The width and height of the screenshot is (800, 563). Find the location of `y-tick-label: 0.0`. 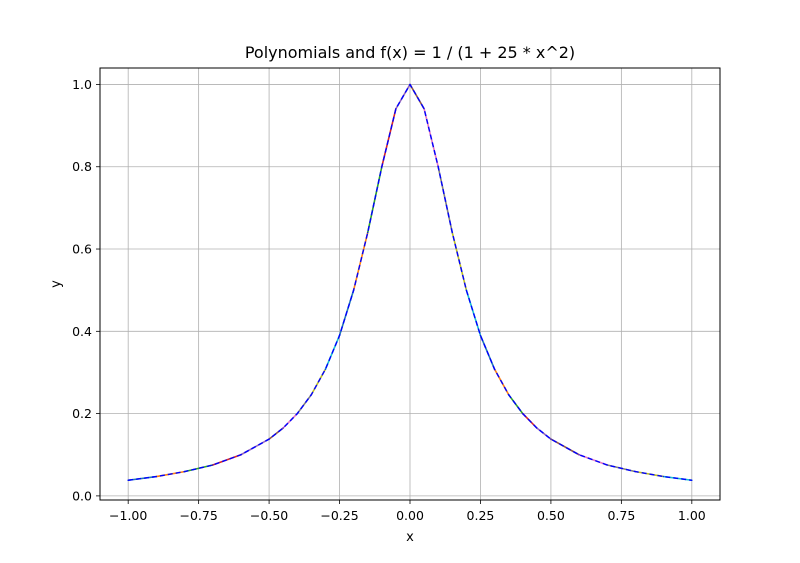

y-tick-label: 0.0 is located at coordinates (82, 495).